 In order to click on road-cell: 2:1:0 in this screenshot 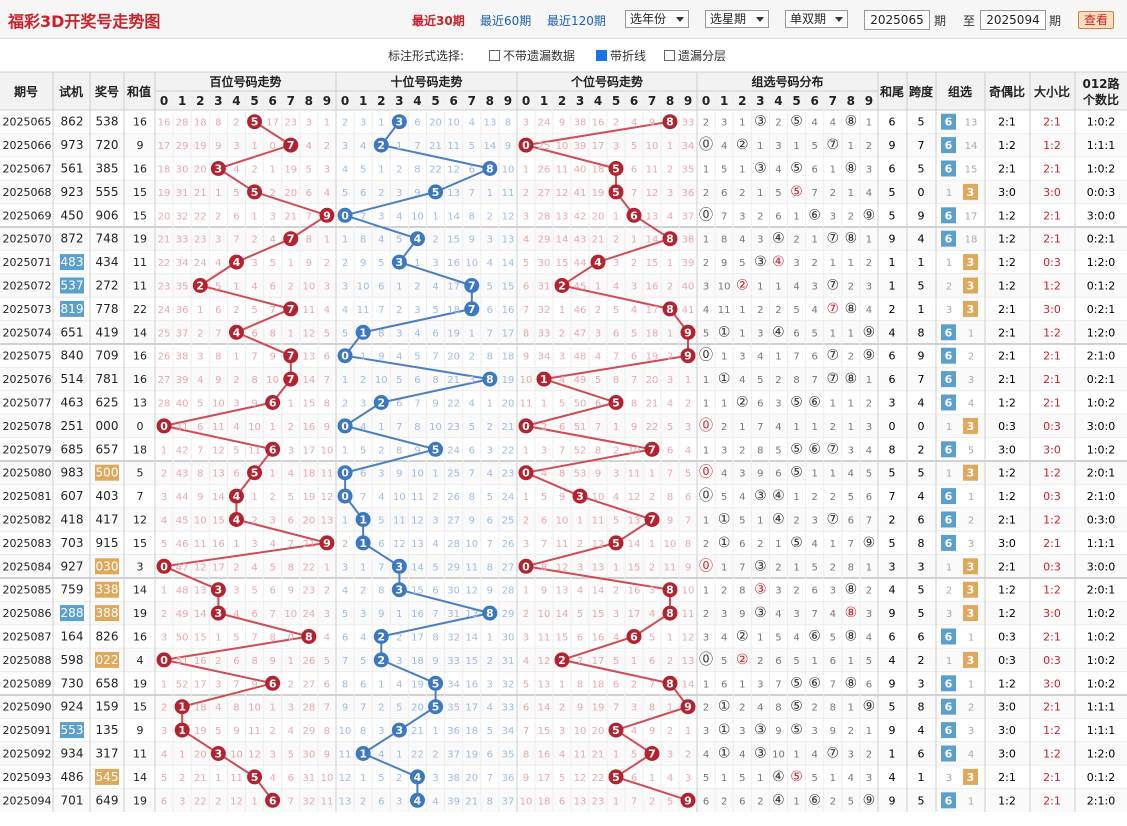, I will do `click(1101, 356)`.